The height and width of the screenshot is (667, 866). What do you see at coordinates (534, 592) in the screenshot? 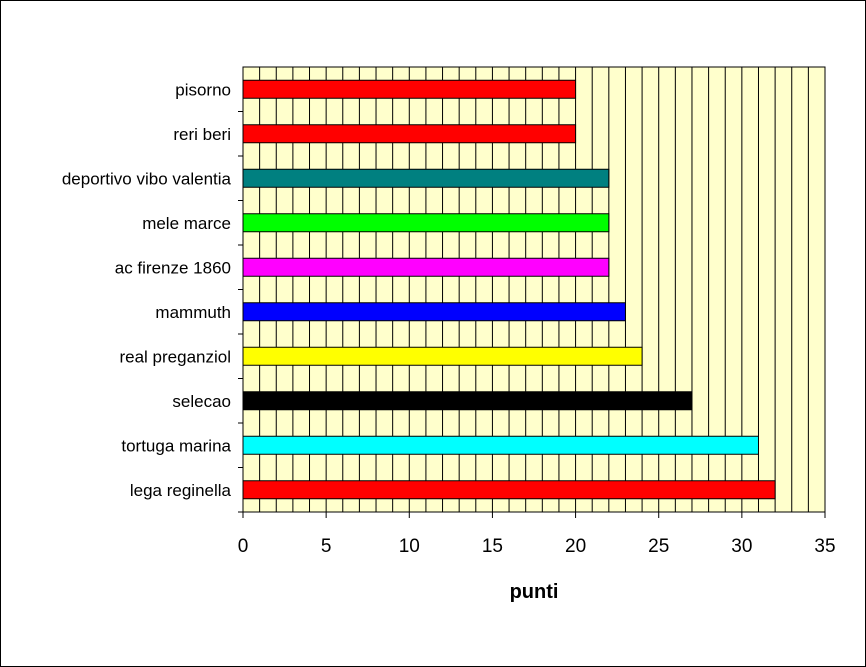
I see `x-axis-title: punti` at bounding box center [534, 592].